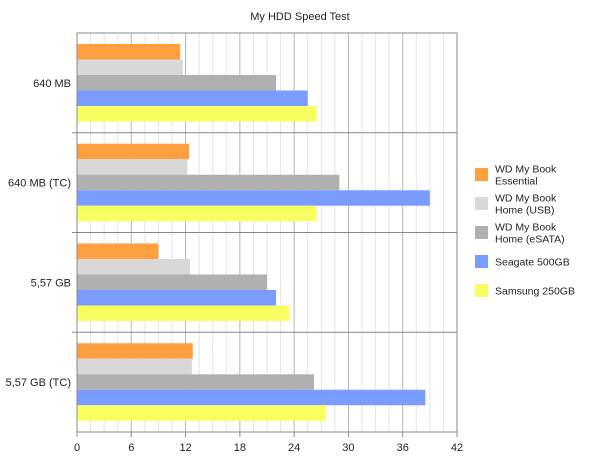 This screenshot has height=468, width=600. What do you see at coordinates (525, 211) in the screenshot?
I see `legend-label: Home (USB)` at bounding box center [525, 211].